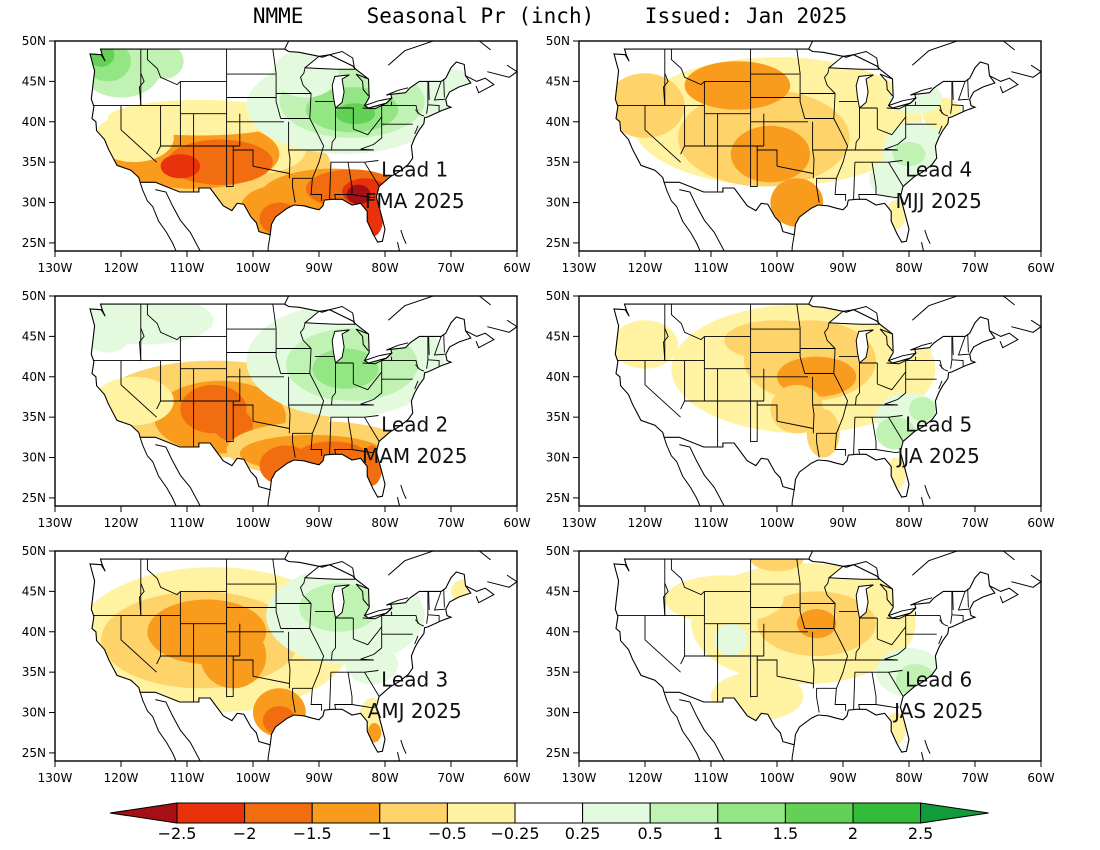 The height and width of the screenshot is (850, 1100). Describe the element at coordinates (34, 296) in the screenshot. I see `lat-label: 50N` at that location.